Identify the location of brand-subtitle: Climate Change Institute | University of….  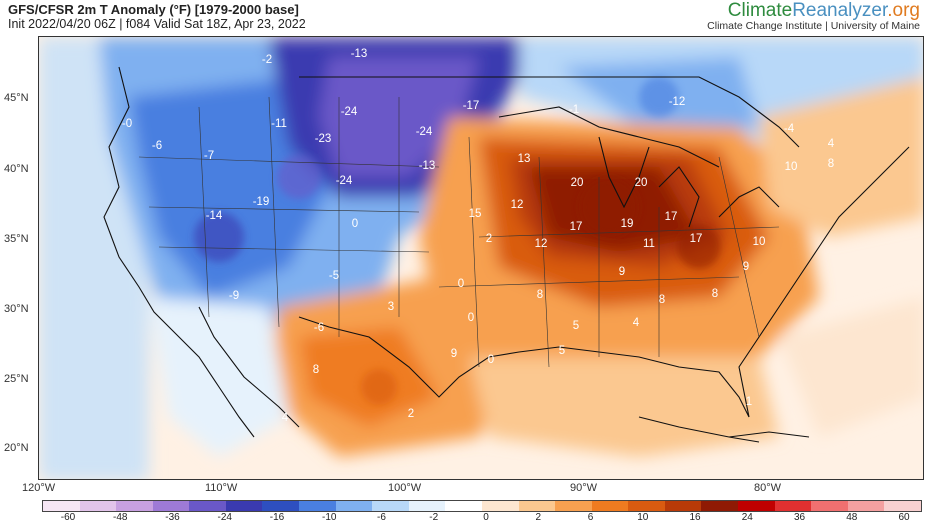
(813, 26).